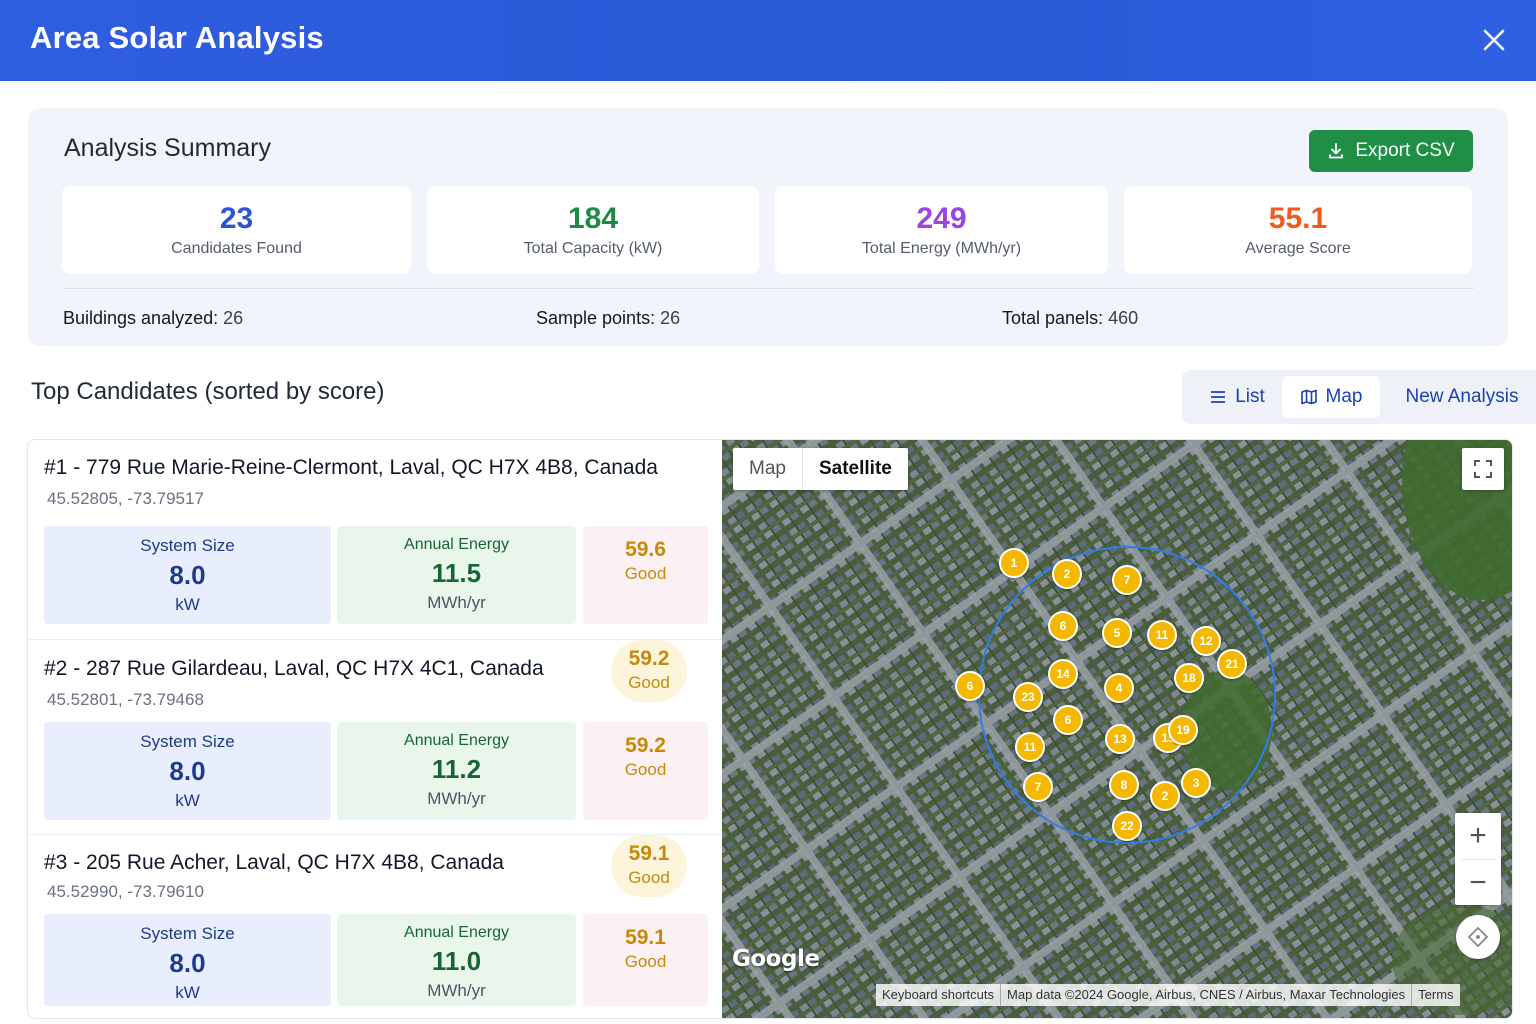 The image size is (1536, 1024). What do you see at coordinates (456, 769) in the screenshot?
I see `annual-energy-value: 11.2` at bounding box center [456, 769].